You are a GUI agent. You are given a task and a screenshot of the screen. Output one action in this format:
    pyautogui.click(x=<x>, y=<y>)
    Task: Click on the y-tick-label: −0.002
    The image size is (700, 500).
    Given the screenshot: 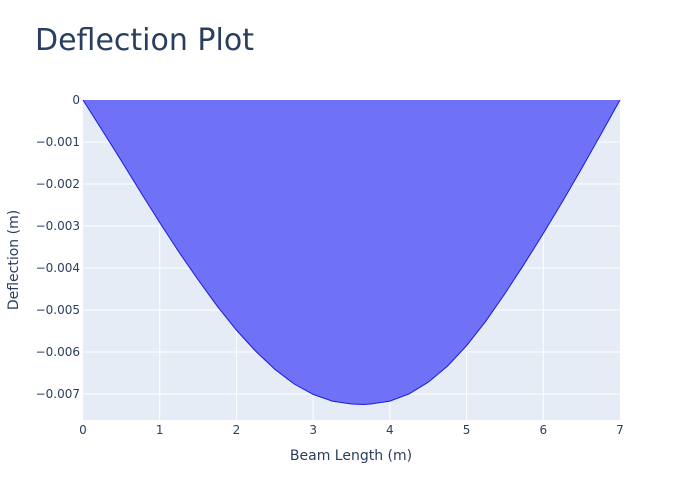 What is the action you would take?
    pyautogui.click(x=58, y=184)
    